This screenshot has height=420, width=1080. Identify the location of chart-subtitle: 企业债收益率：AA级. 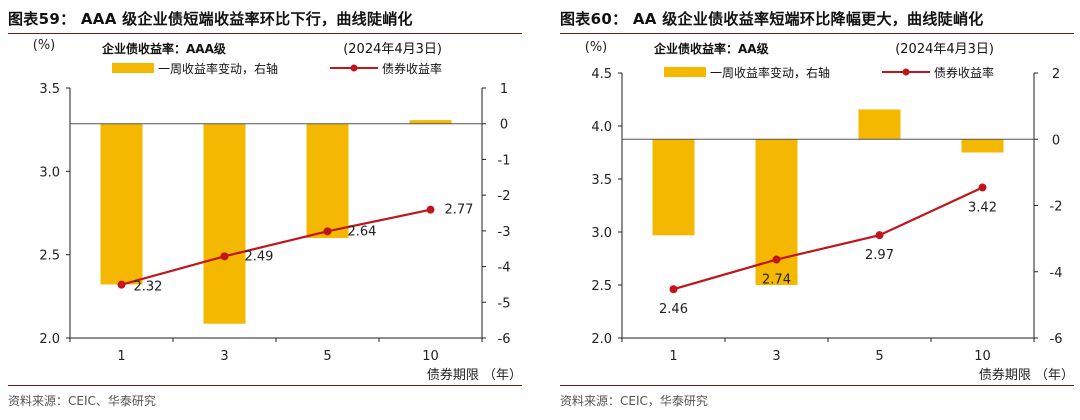
(711, 48).